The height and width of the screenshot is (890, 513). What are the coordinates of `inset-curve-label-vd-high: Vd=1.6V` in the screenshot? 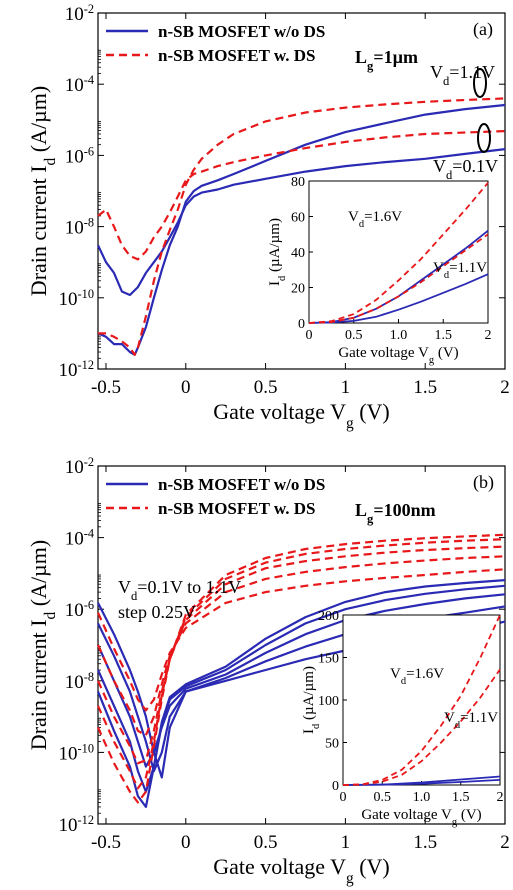 It's located at (417, 676).